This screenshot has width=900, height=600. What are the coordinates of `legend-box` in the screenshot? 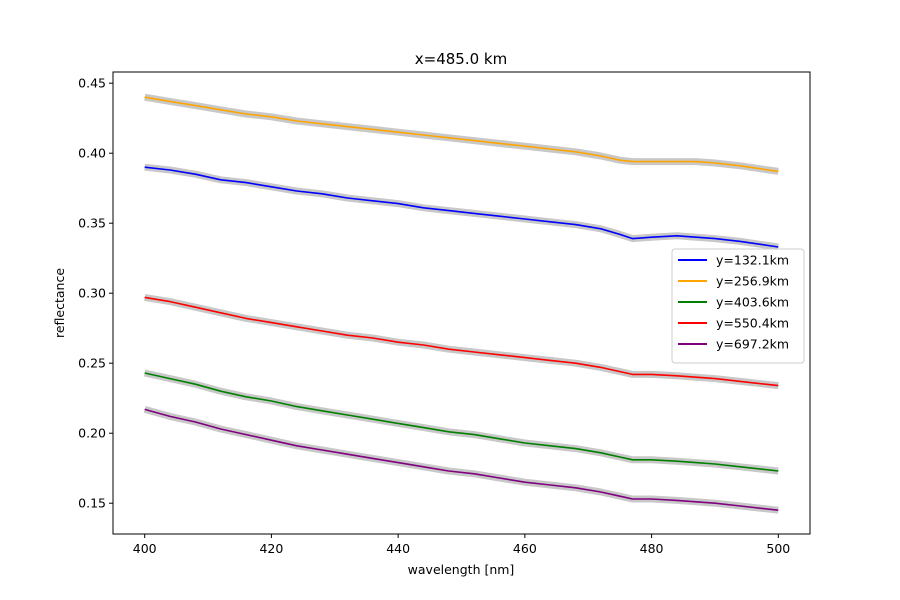 It's located at (738, 306).